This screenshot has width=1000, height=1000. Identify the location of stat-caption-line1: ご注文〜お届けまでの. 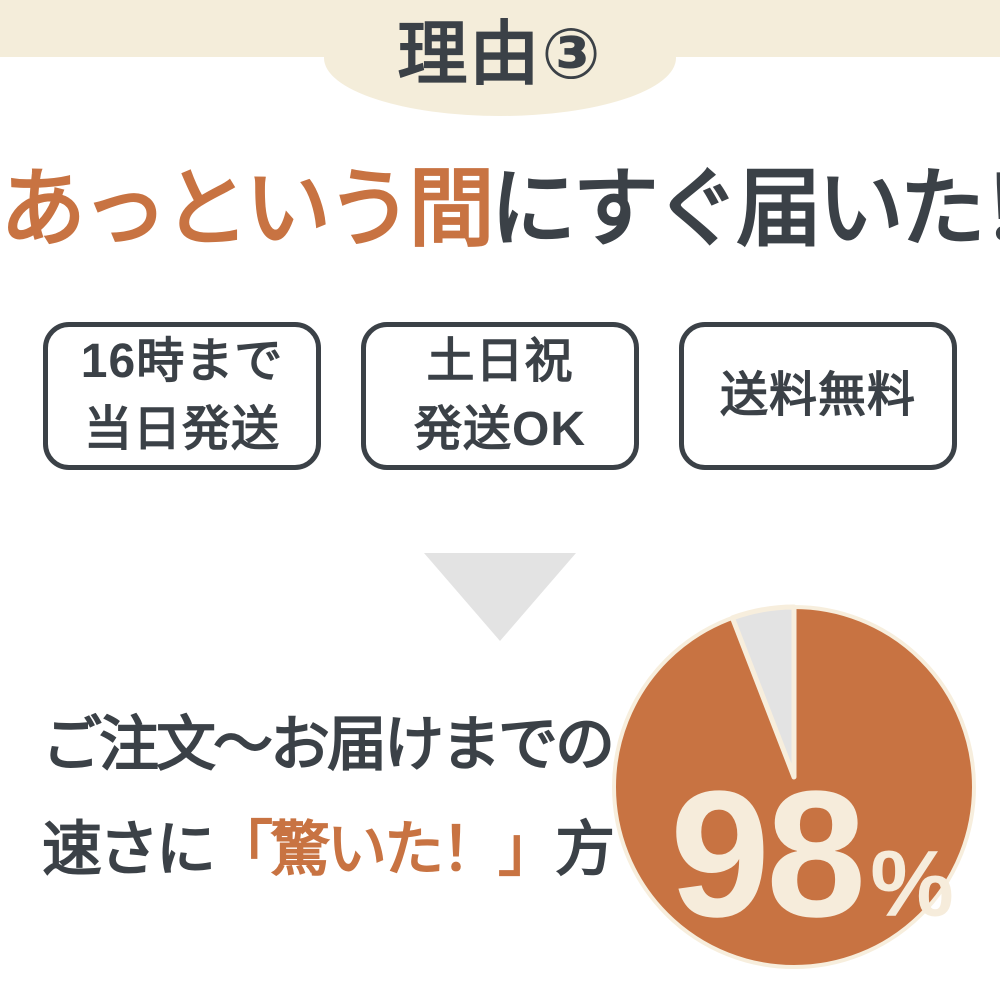
(328, 744).